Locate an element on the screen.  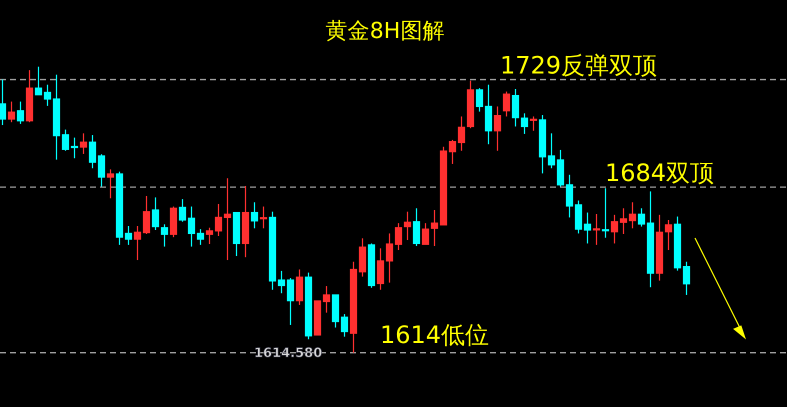
chart-title: 黄金8H图解 is located at coordinates (385, 31).